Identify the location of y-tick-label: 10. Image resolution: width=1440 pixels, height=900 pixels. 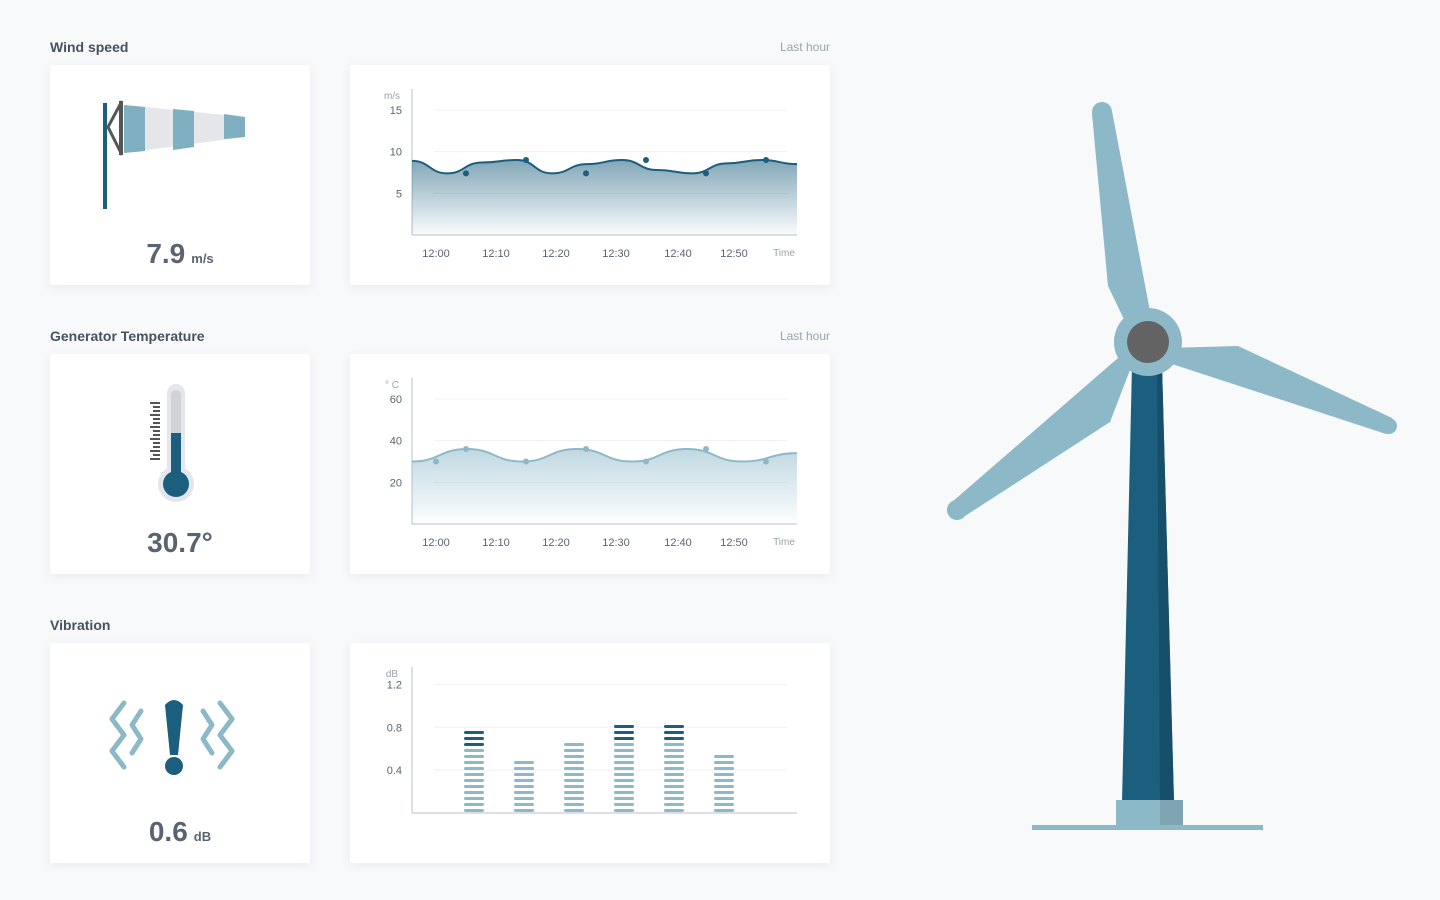
(396, 153).